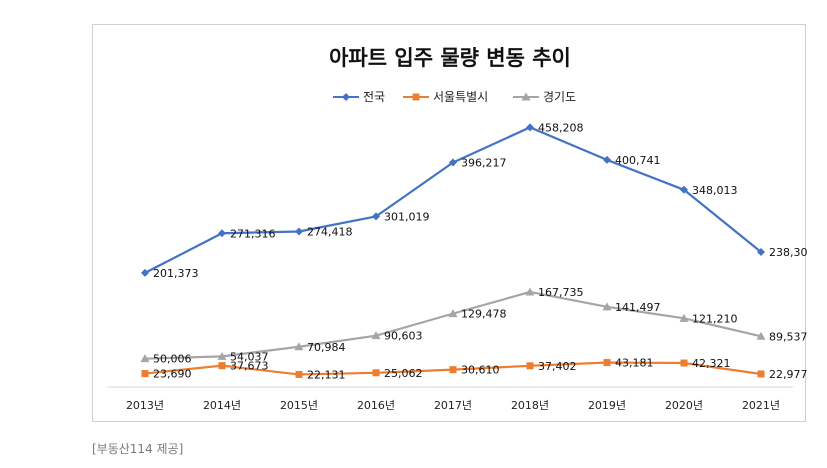  I want to click on data-label: 89,537, so click(788, 336).